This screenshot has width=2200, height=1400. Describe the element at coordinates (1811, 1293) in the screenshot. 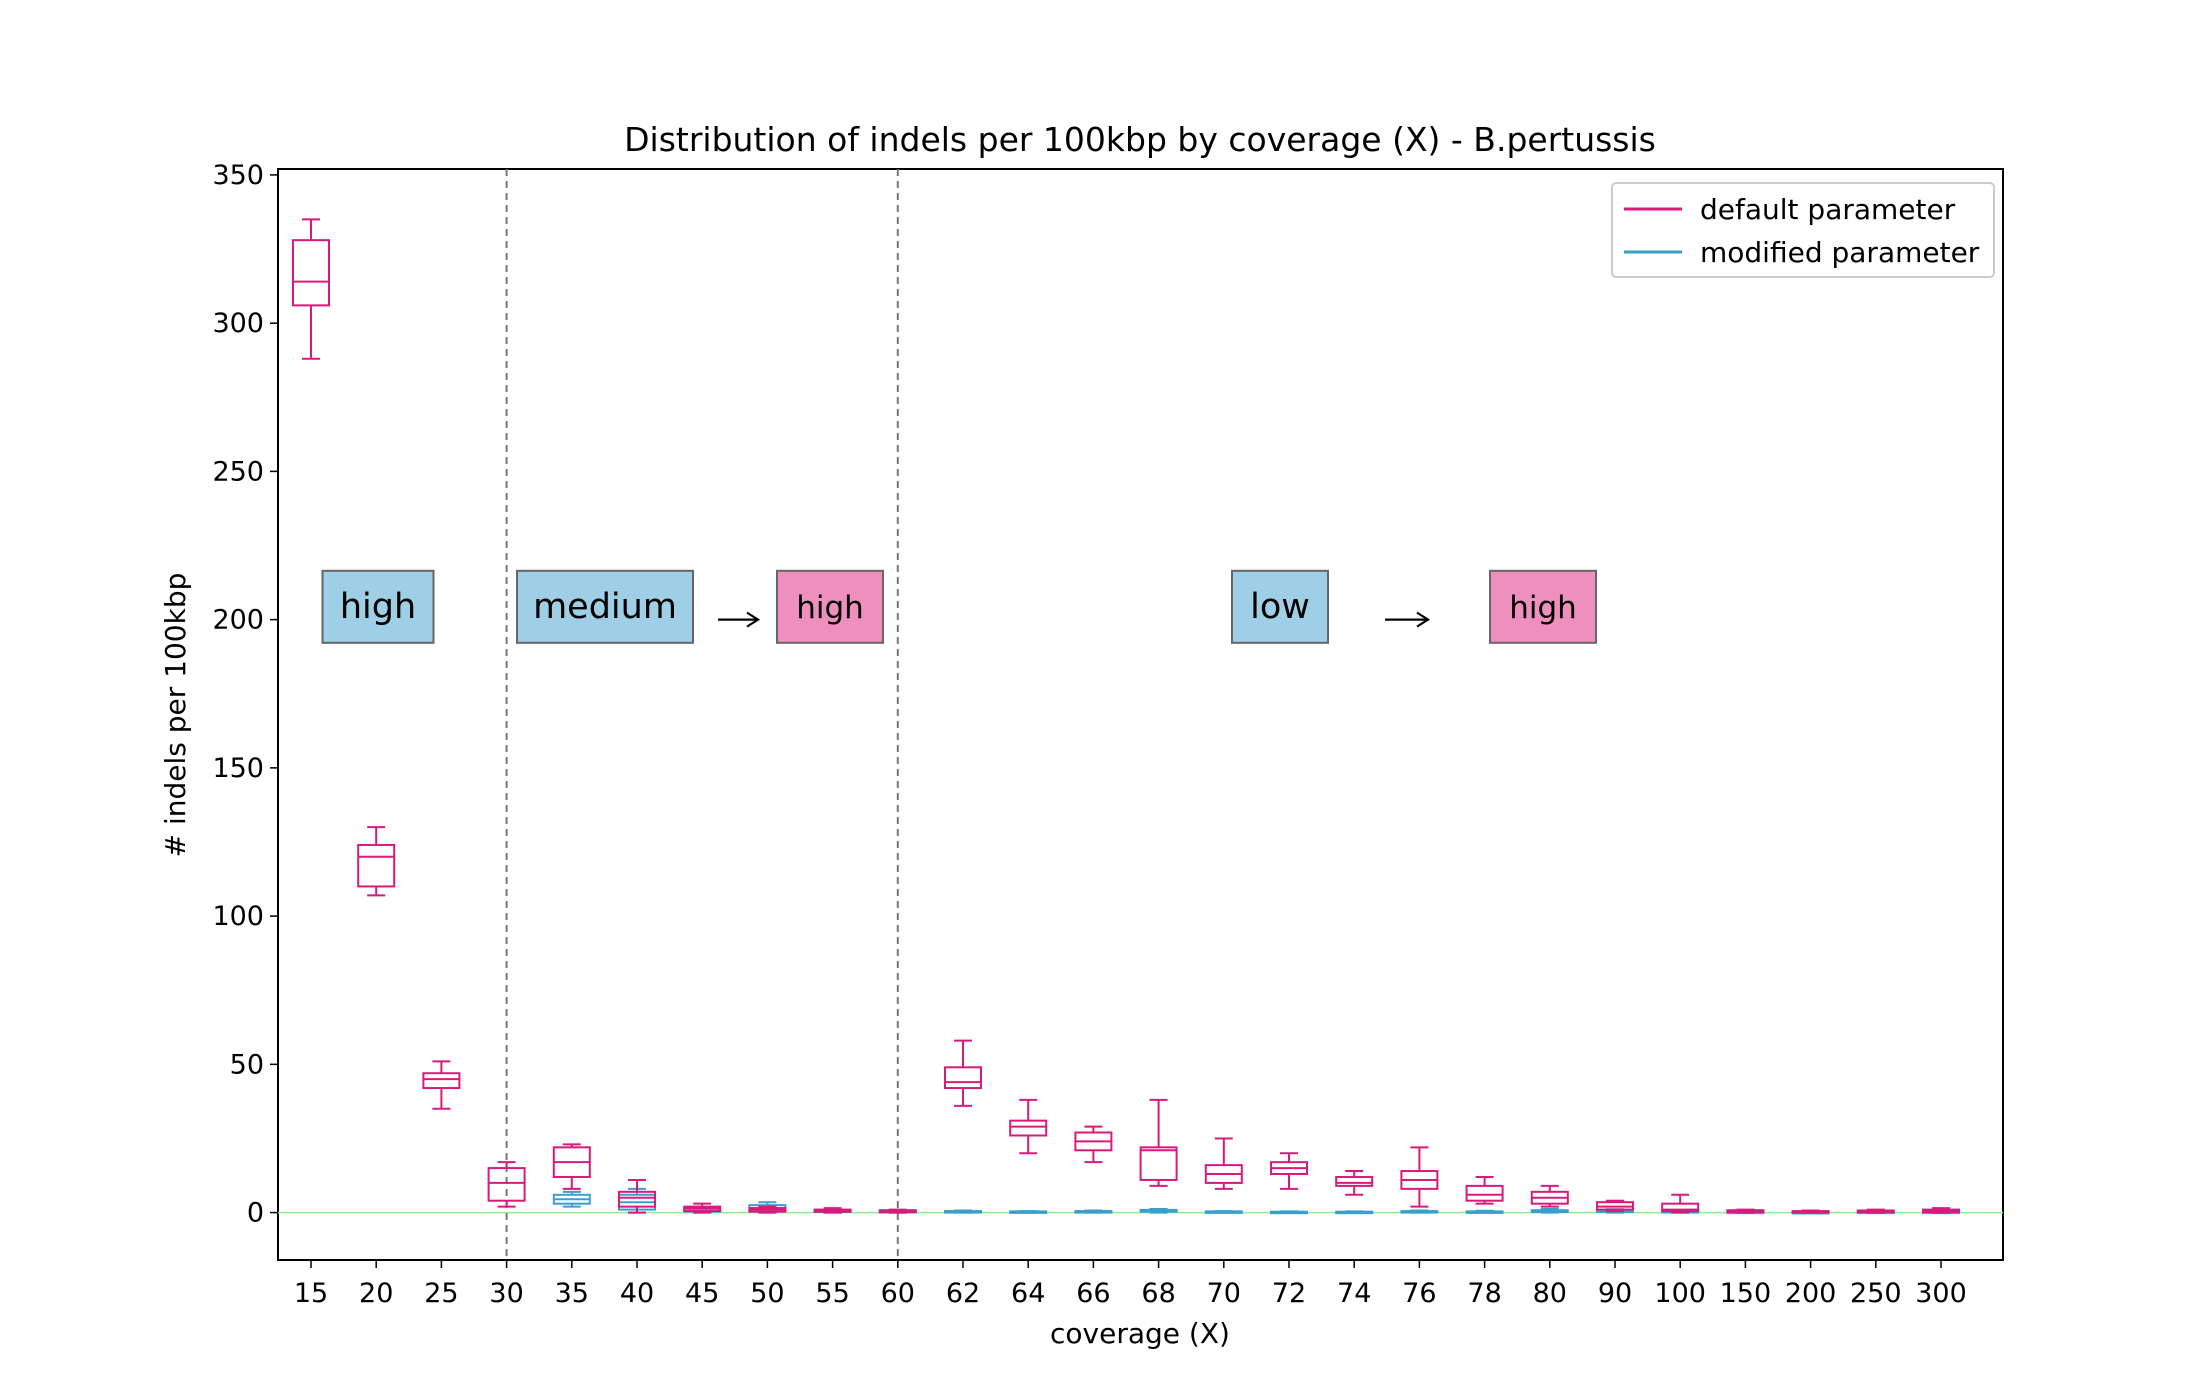

I see `x-tick-label: 200` at that location.